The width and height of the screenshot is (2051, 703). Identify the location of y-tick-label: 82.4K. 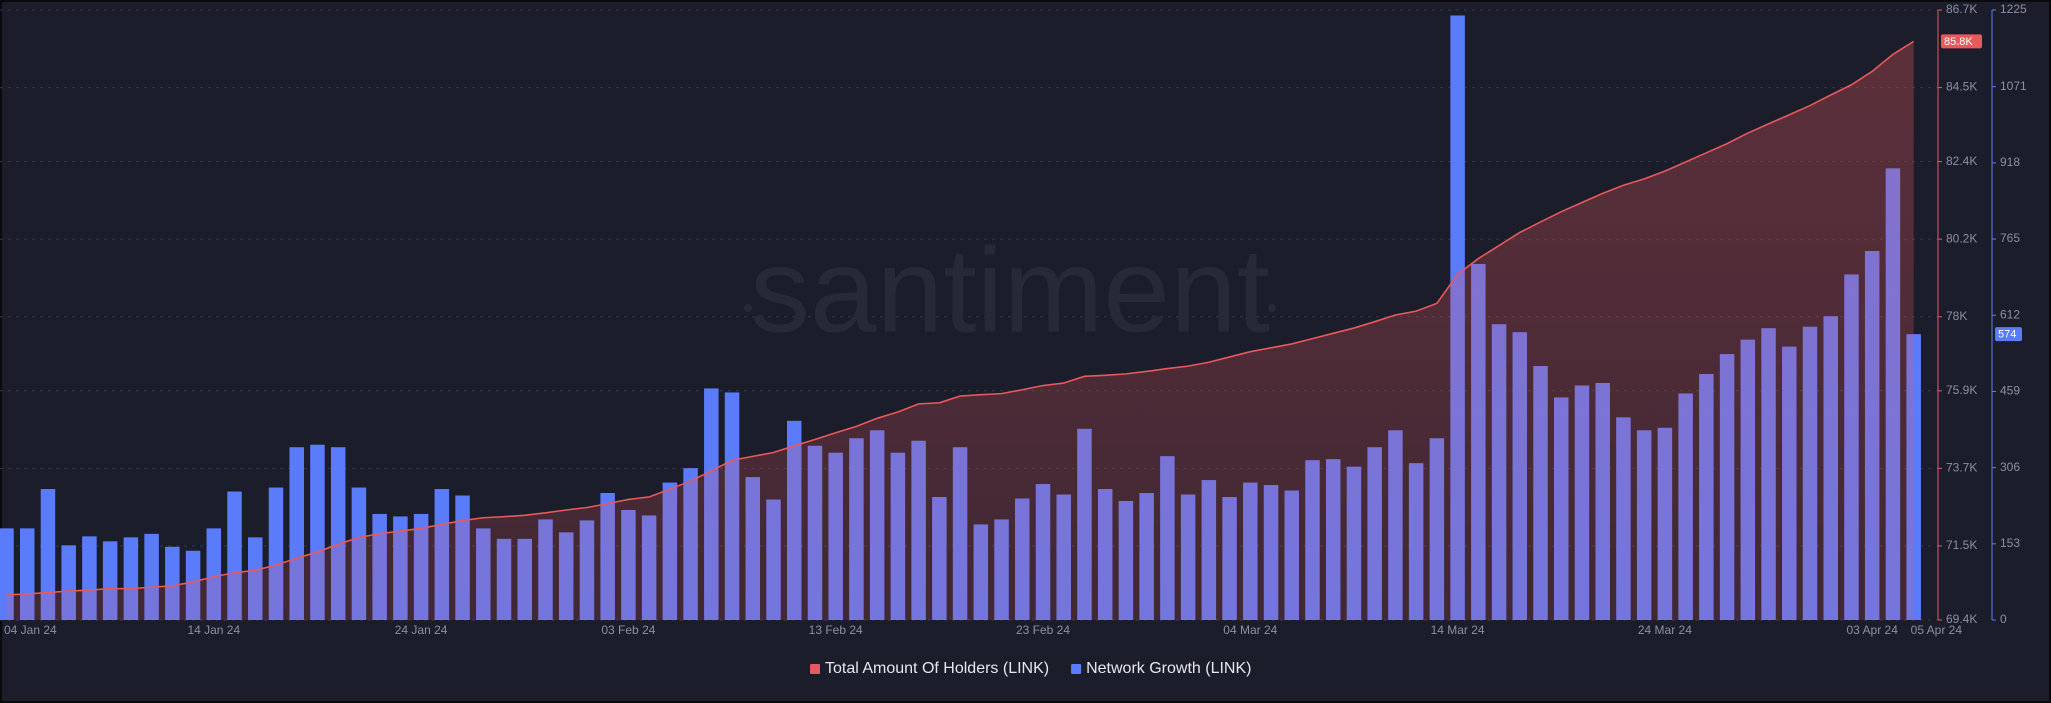
(1961, 161).